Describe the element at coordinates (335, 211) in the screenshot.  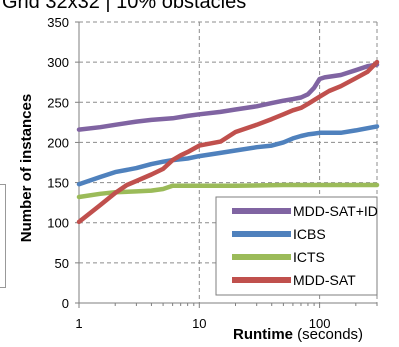
I see `legend-label-mdd-sat-id: MDD-SAT+ID` at that location.